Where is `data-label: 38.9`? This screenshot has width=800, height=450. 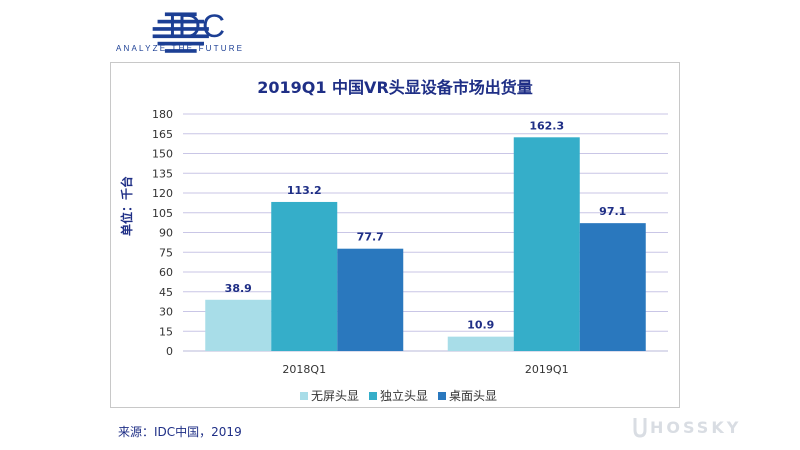
data-label: 38.9 is located at coordinates (238, 288).